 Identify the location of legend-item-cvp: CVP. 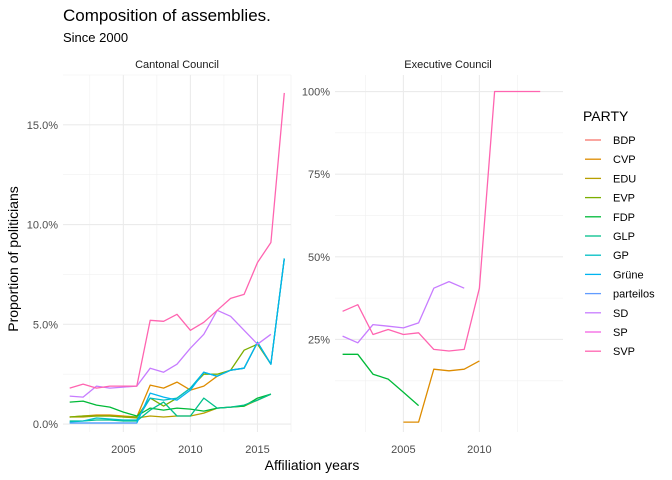
(610, 160).